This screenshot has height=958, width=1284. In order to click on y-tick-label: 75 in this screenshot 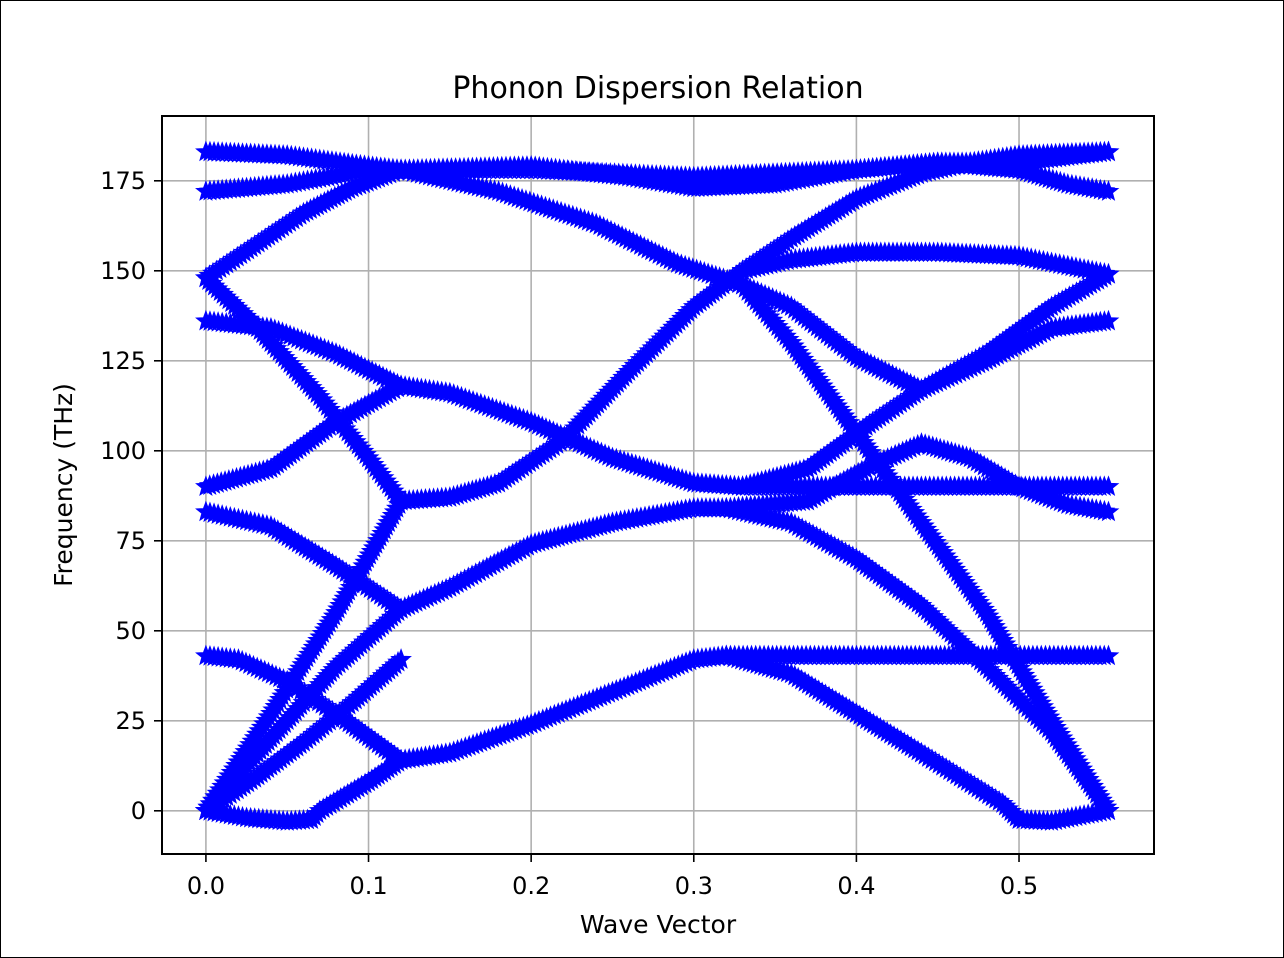, I will do `click(130, 541)`.